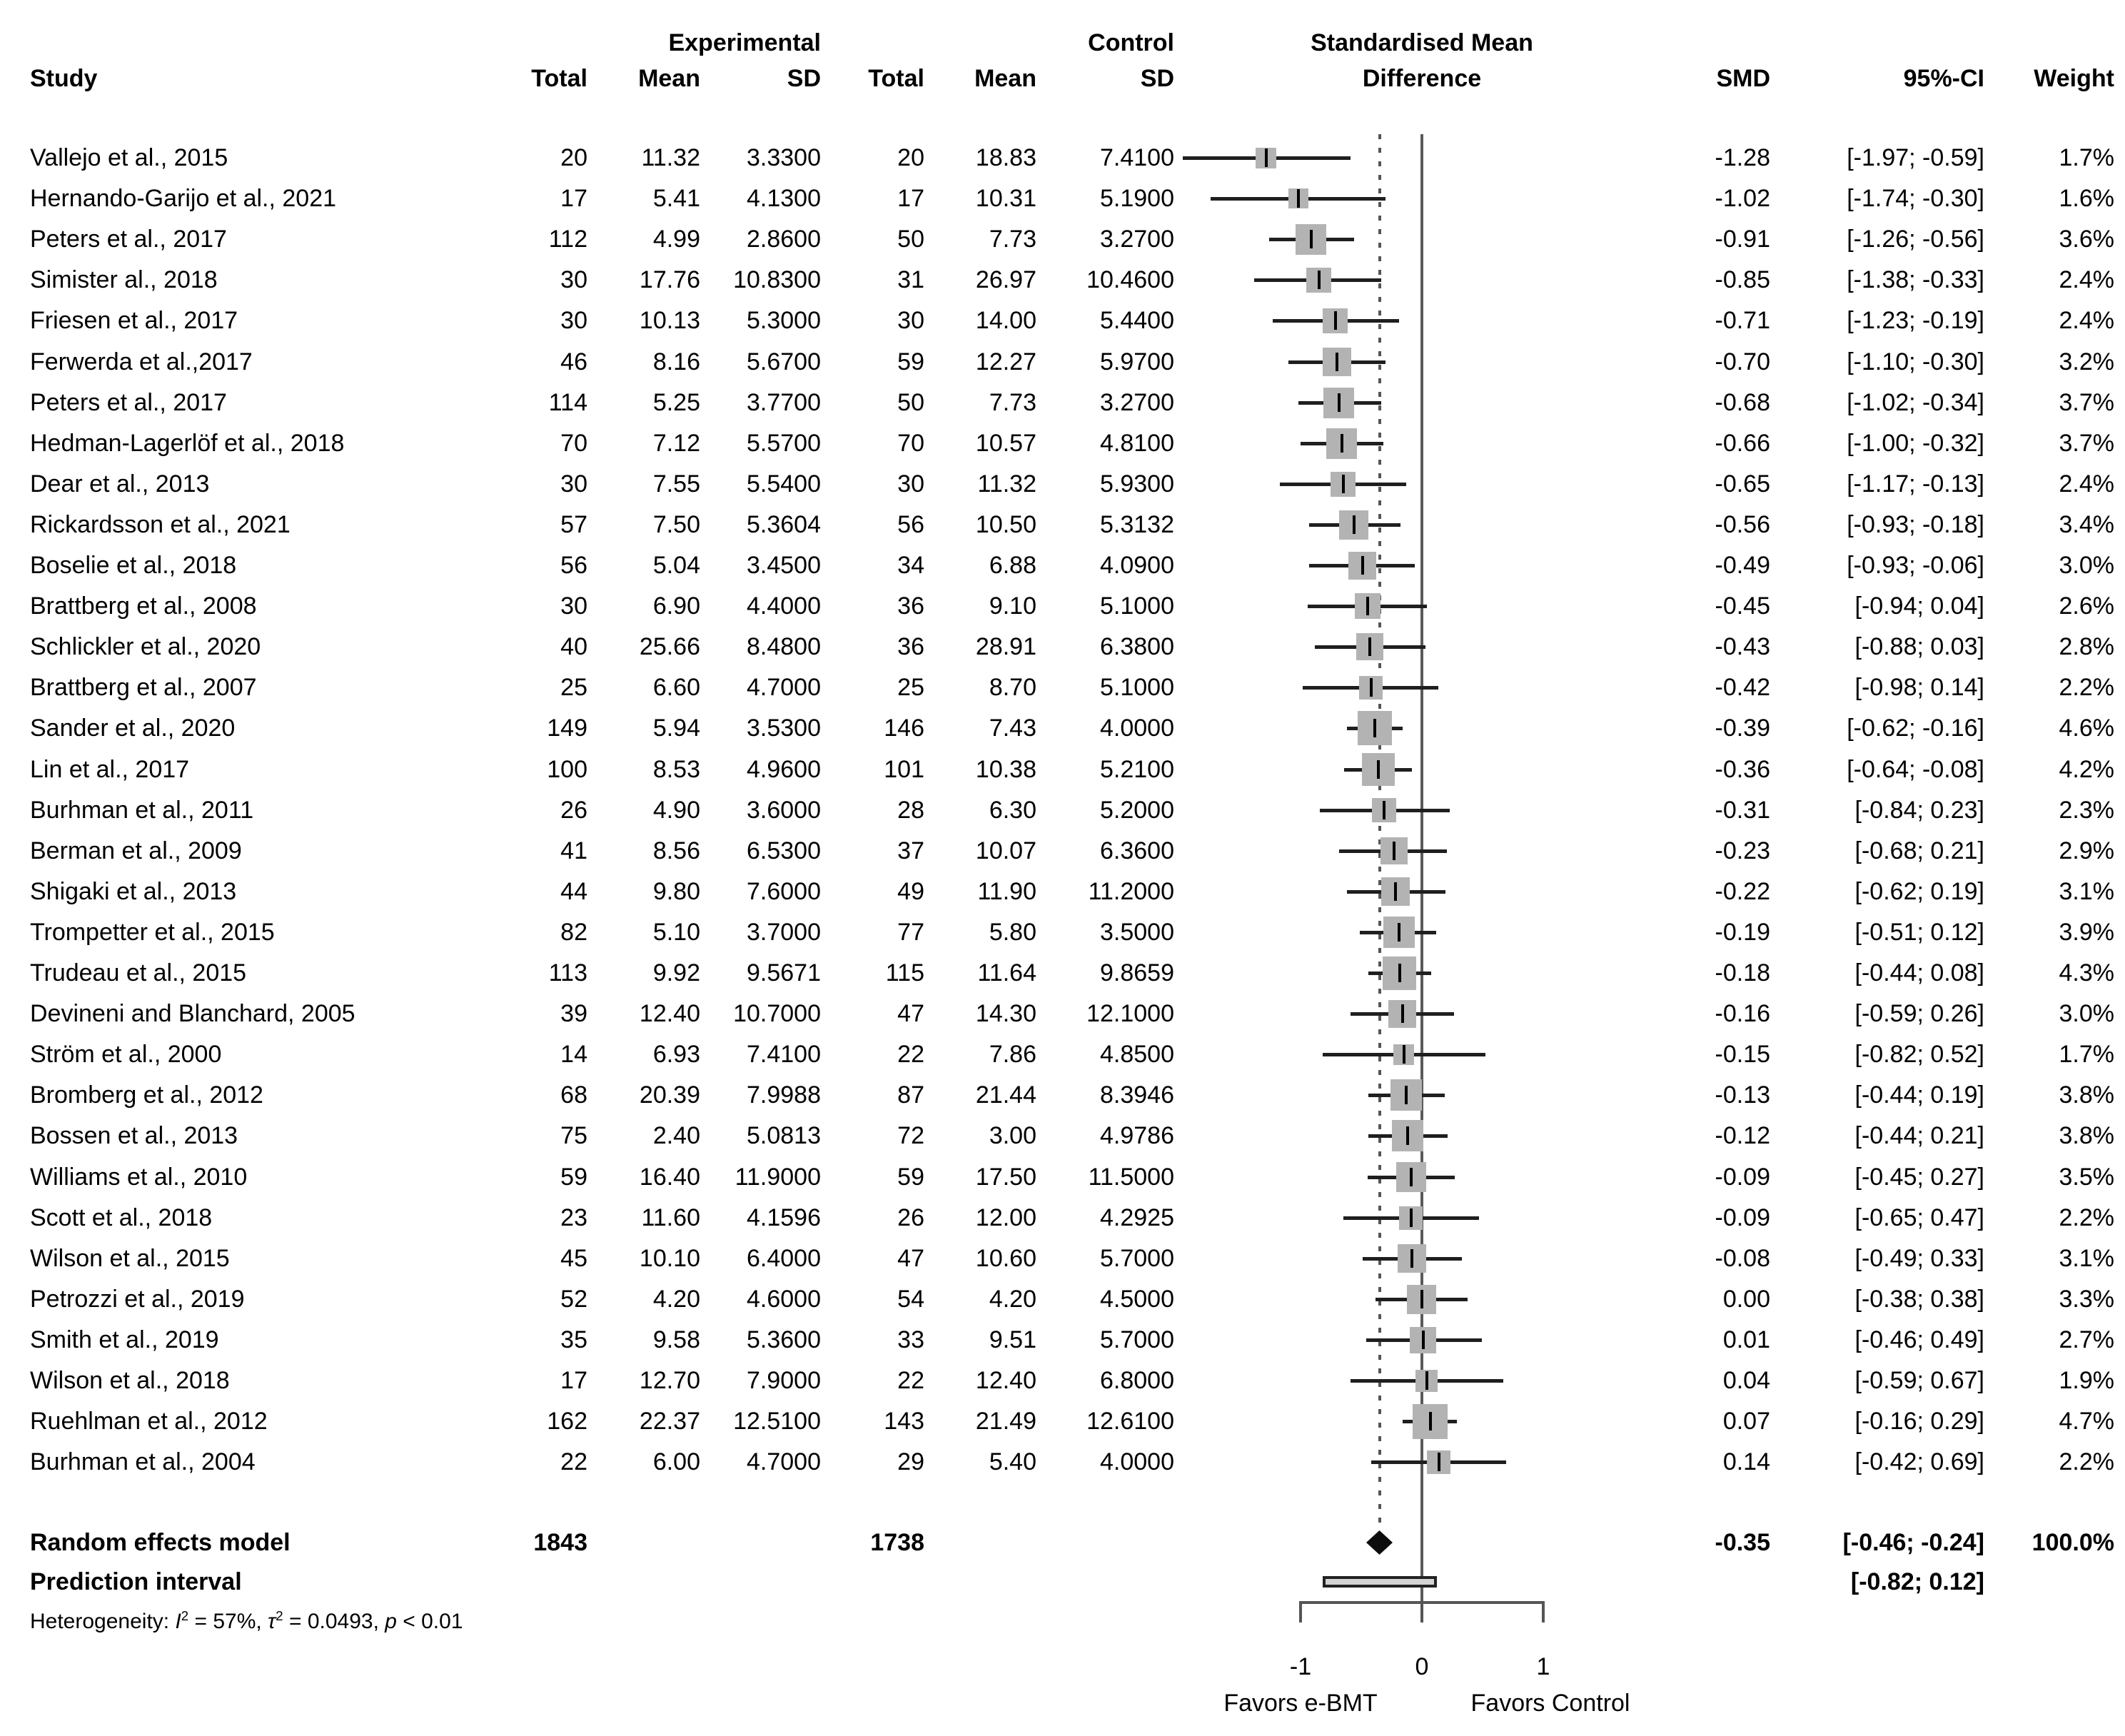  What do you see at coordinates (1005, 1013) in the screenshot?
I see `mean-control-value: 14.30` at bounding box center [1005, 1013].